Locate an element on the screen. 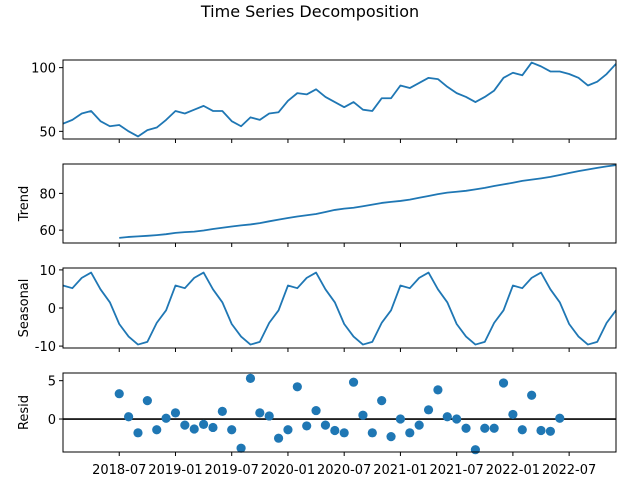  y-tick-label: 60 is located at coordinates (47, 231).